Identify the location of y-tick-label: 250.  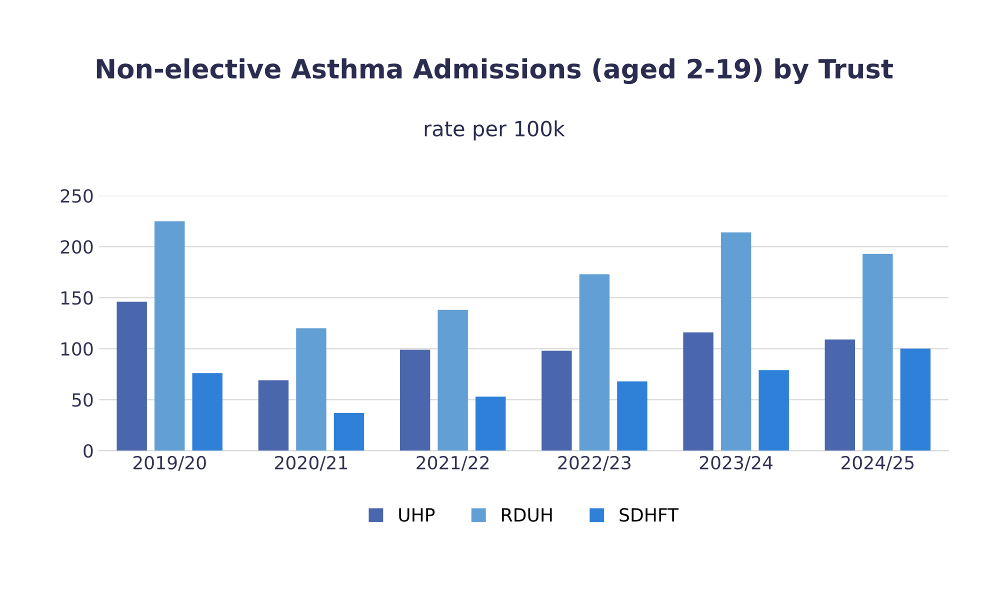
(76, 196).